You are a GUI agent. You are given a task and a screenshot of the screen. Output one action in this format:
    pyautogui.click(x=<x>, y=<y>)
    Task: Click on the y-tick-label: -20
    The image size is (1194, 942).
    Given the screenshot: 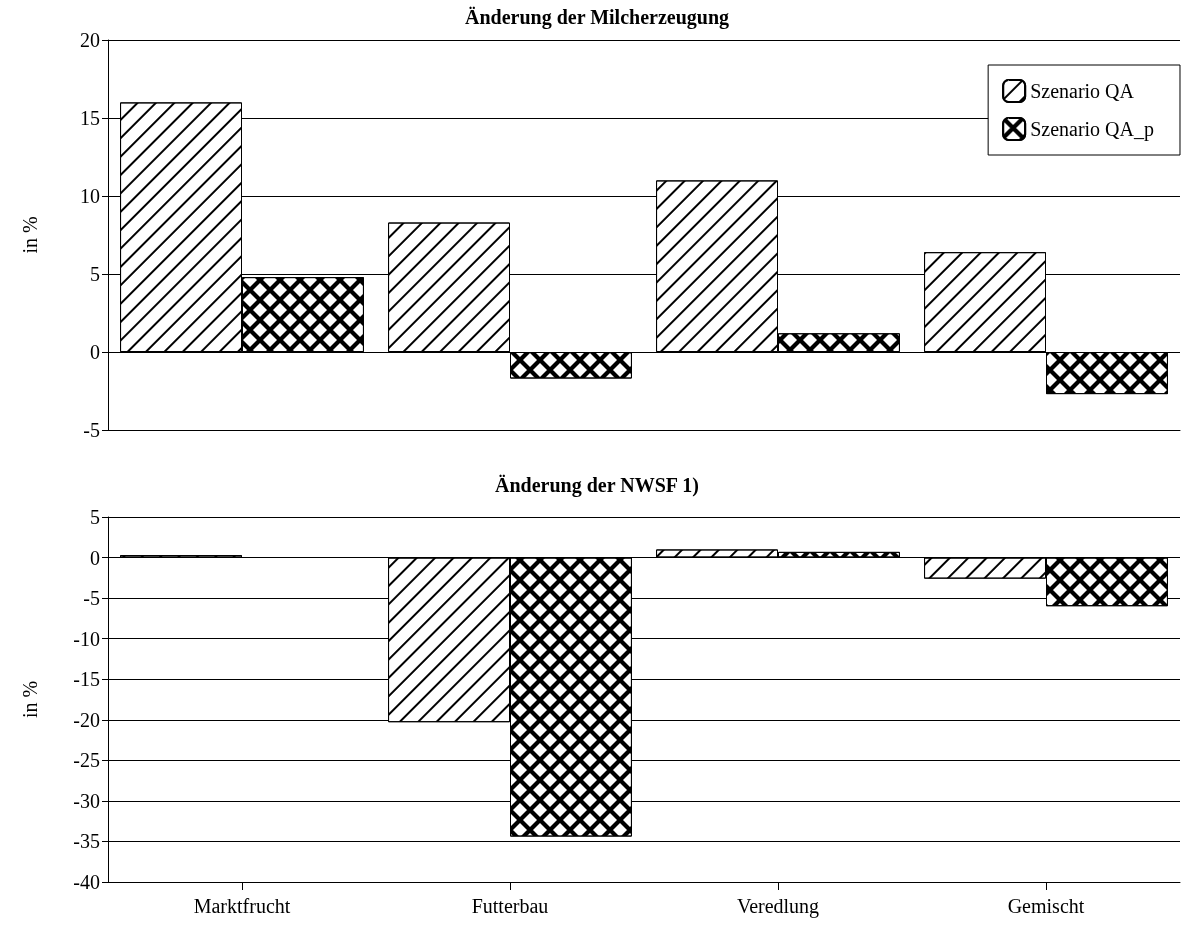 What is the action you would take?
    pyautogui.click(x=86, y=719)
    